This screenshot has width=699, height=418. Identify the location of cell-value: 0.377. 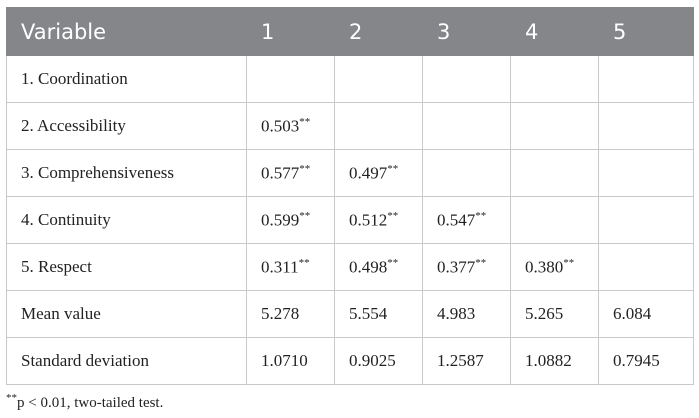
(456, 267).